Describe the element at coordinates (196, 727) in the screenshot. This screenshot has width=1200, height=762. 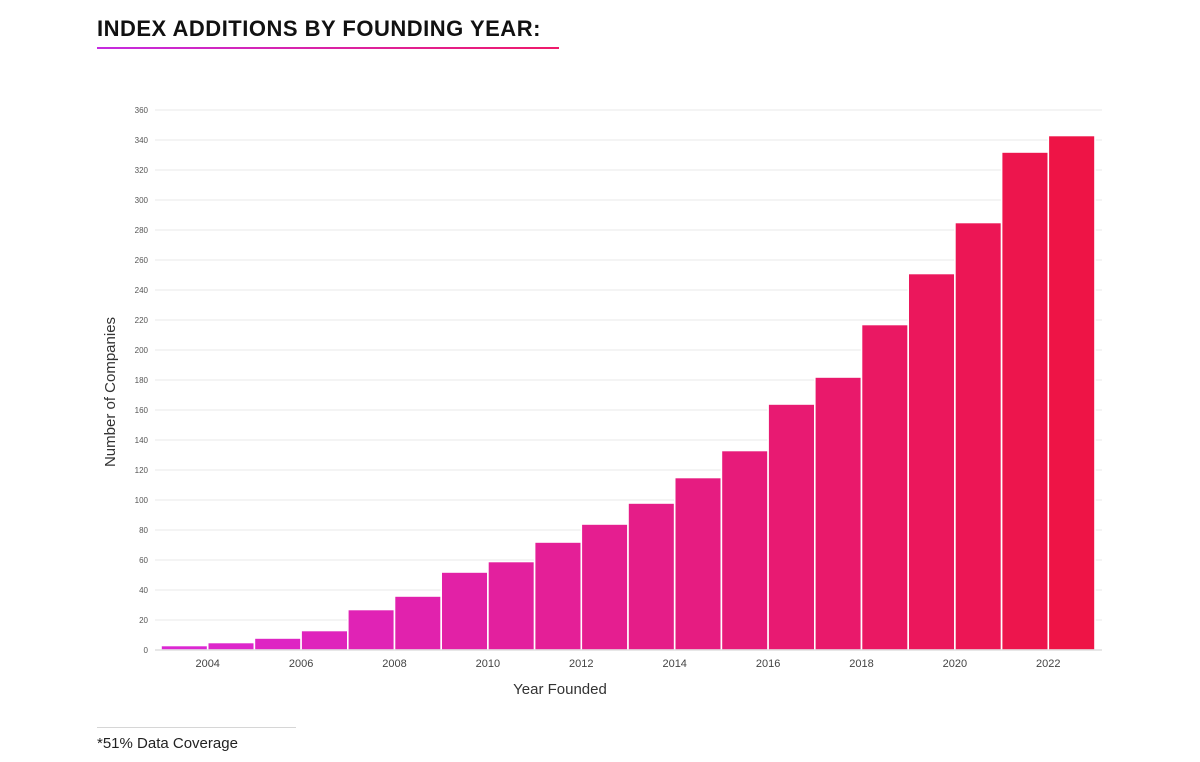
I see `footnote-divider` at that location.